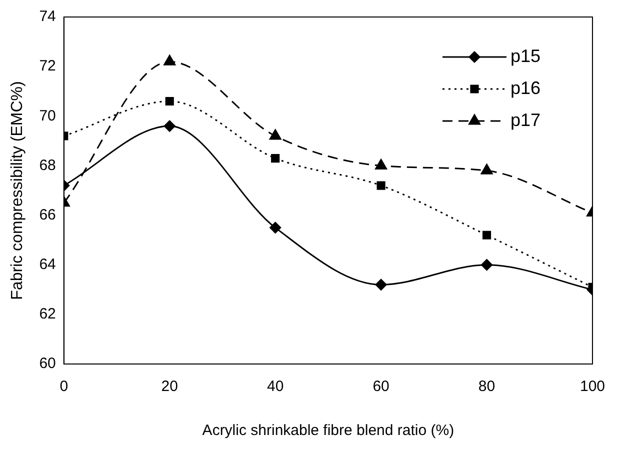 Image resolution: width=619 pixels, height=450 pixels. I want to click on x-tick-label: 40, so click(275, 387).